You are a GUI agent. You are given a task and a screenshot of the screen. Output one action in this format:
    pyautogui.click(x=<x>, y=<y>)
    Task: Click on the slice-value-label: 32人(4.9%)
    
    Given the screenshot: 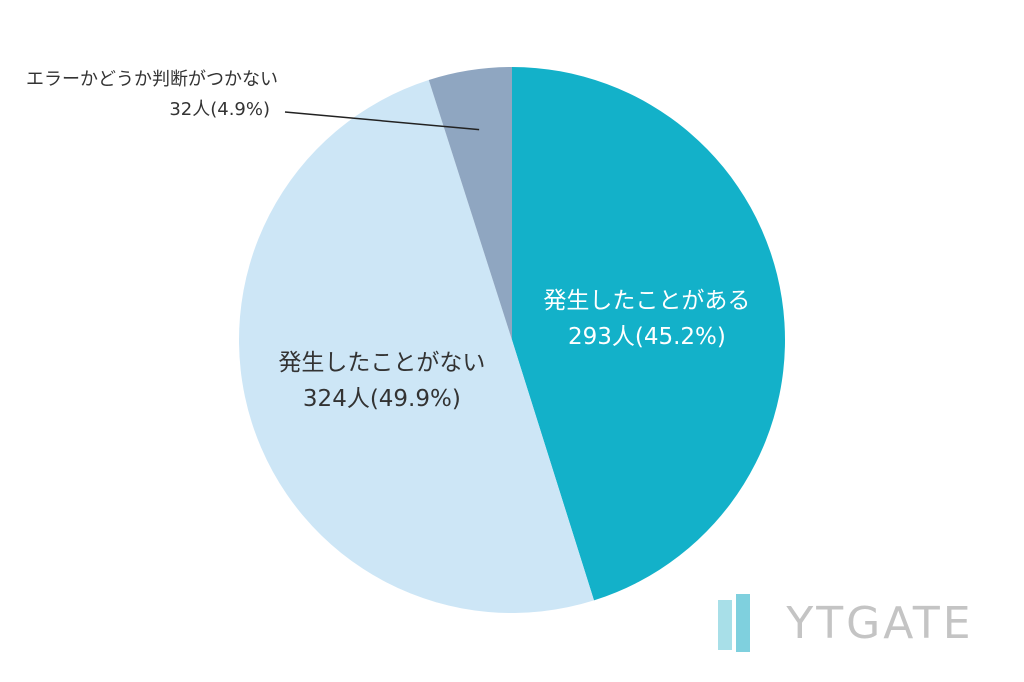 What is the action you would take?
    pyautogui.click(x=219, y=109)
    